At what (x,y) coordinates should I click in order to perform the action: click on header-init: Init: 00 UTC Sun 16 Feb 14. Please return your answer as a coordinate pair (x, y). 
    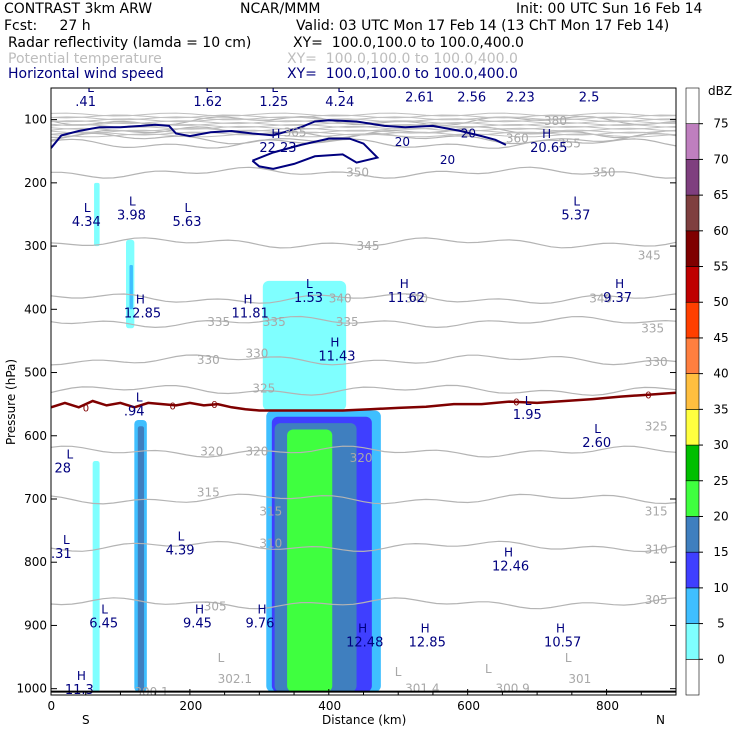
    Looking at the image, I should click on (609, 9).